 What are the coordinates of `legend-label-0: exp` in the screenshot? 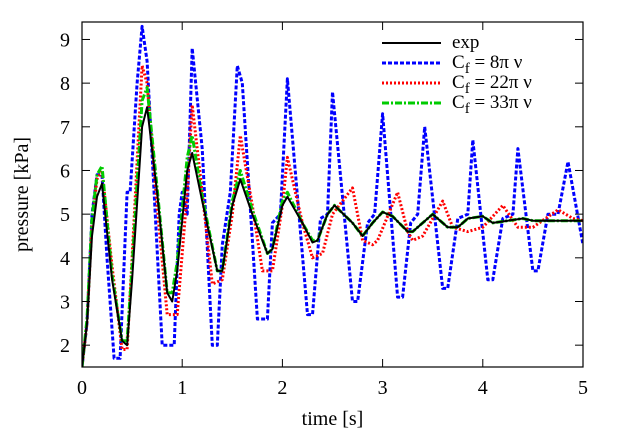 It's located at (465, 42).